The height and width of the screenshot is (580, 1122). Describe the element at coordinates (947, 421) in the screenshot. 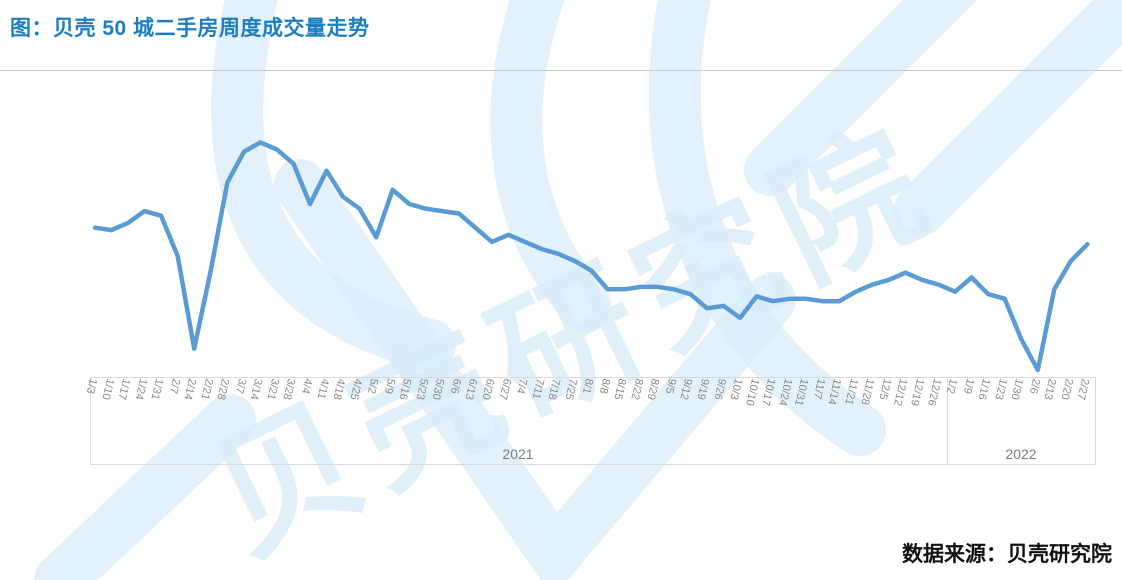

I see `year-divider` at that location.